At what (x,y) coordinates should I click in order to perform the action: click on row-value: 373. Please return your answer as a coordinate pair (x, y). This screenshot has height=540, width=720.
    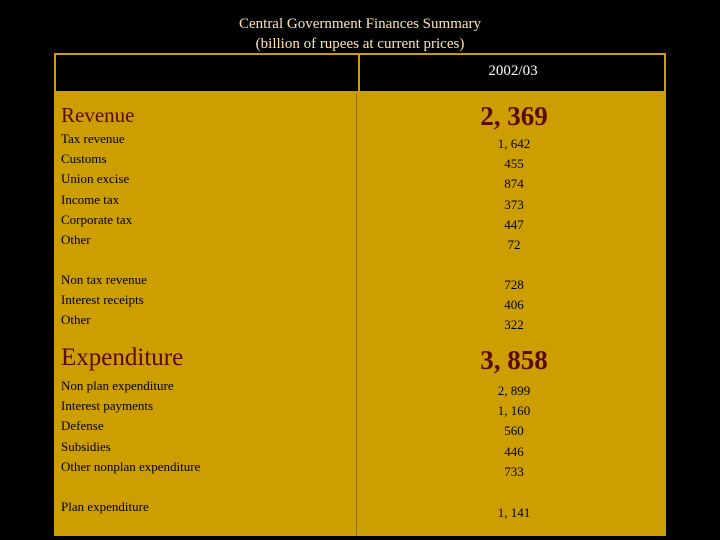
    Looking at the image, I should click on (514, 204).